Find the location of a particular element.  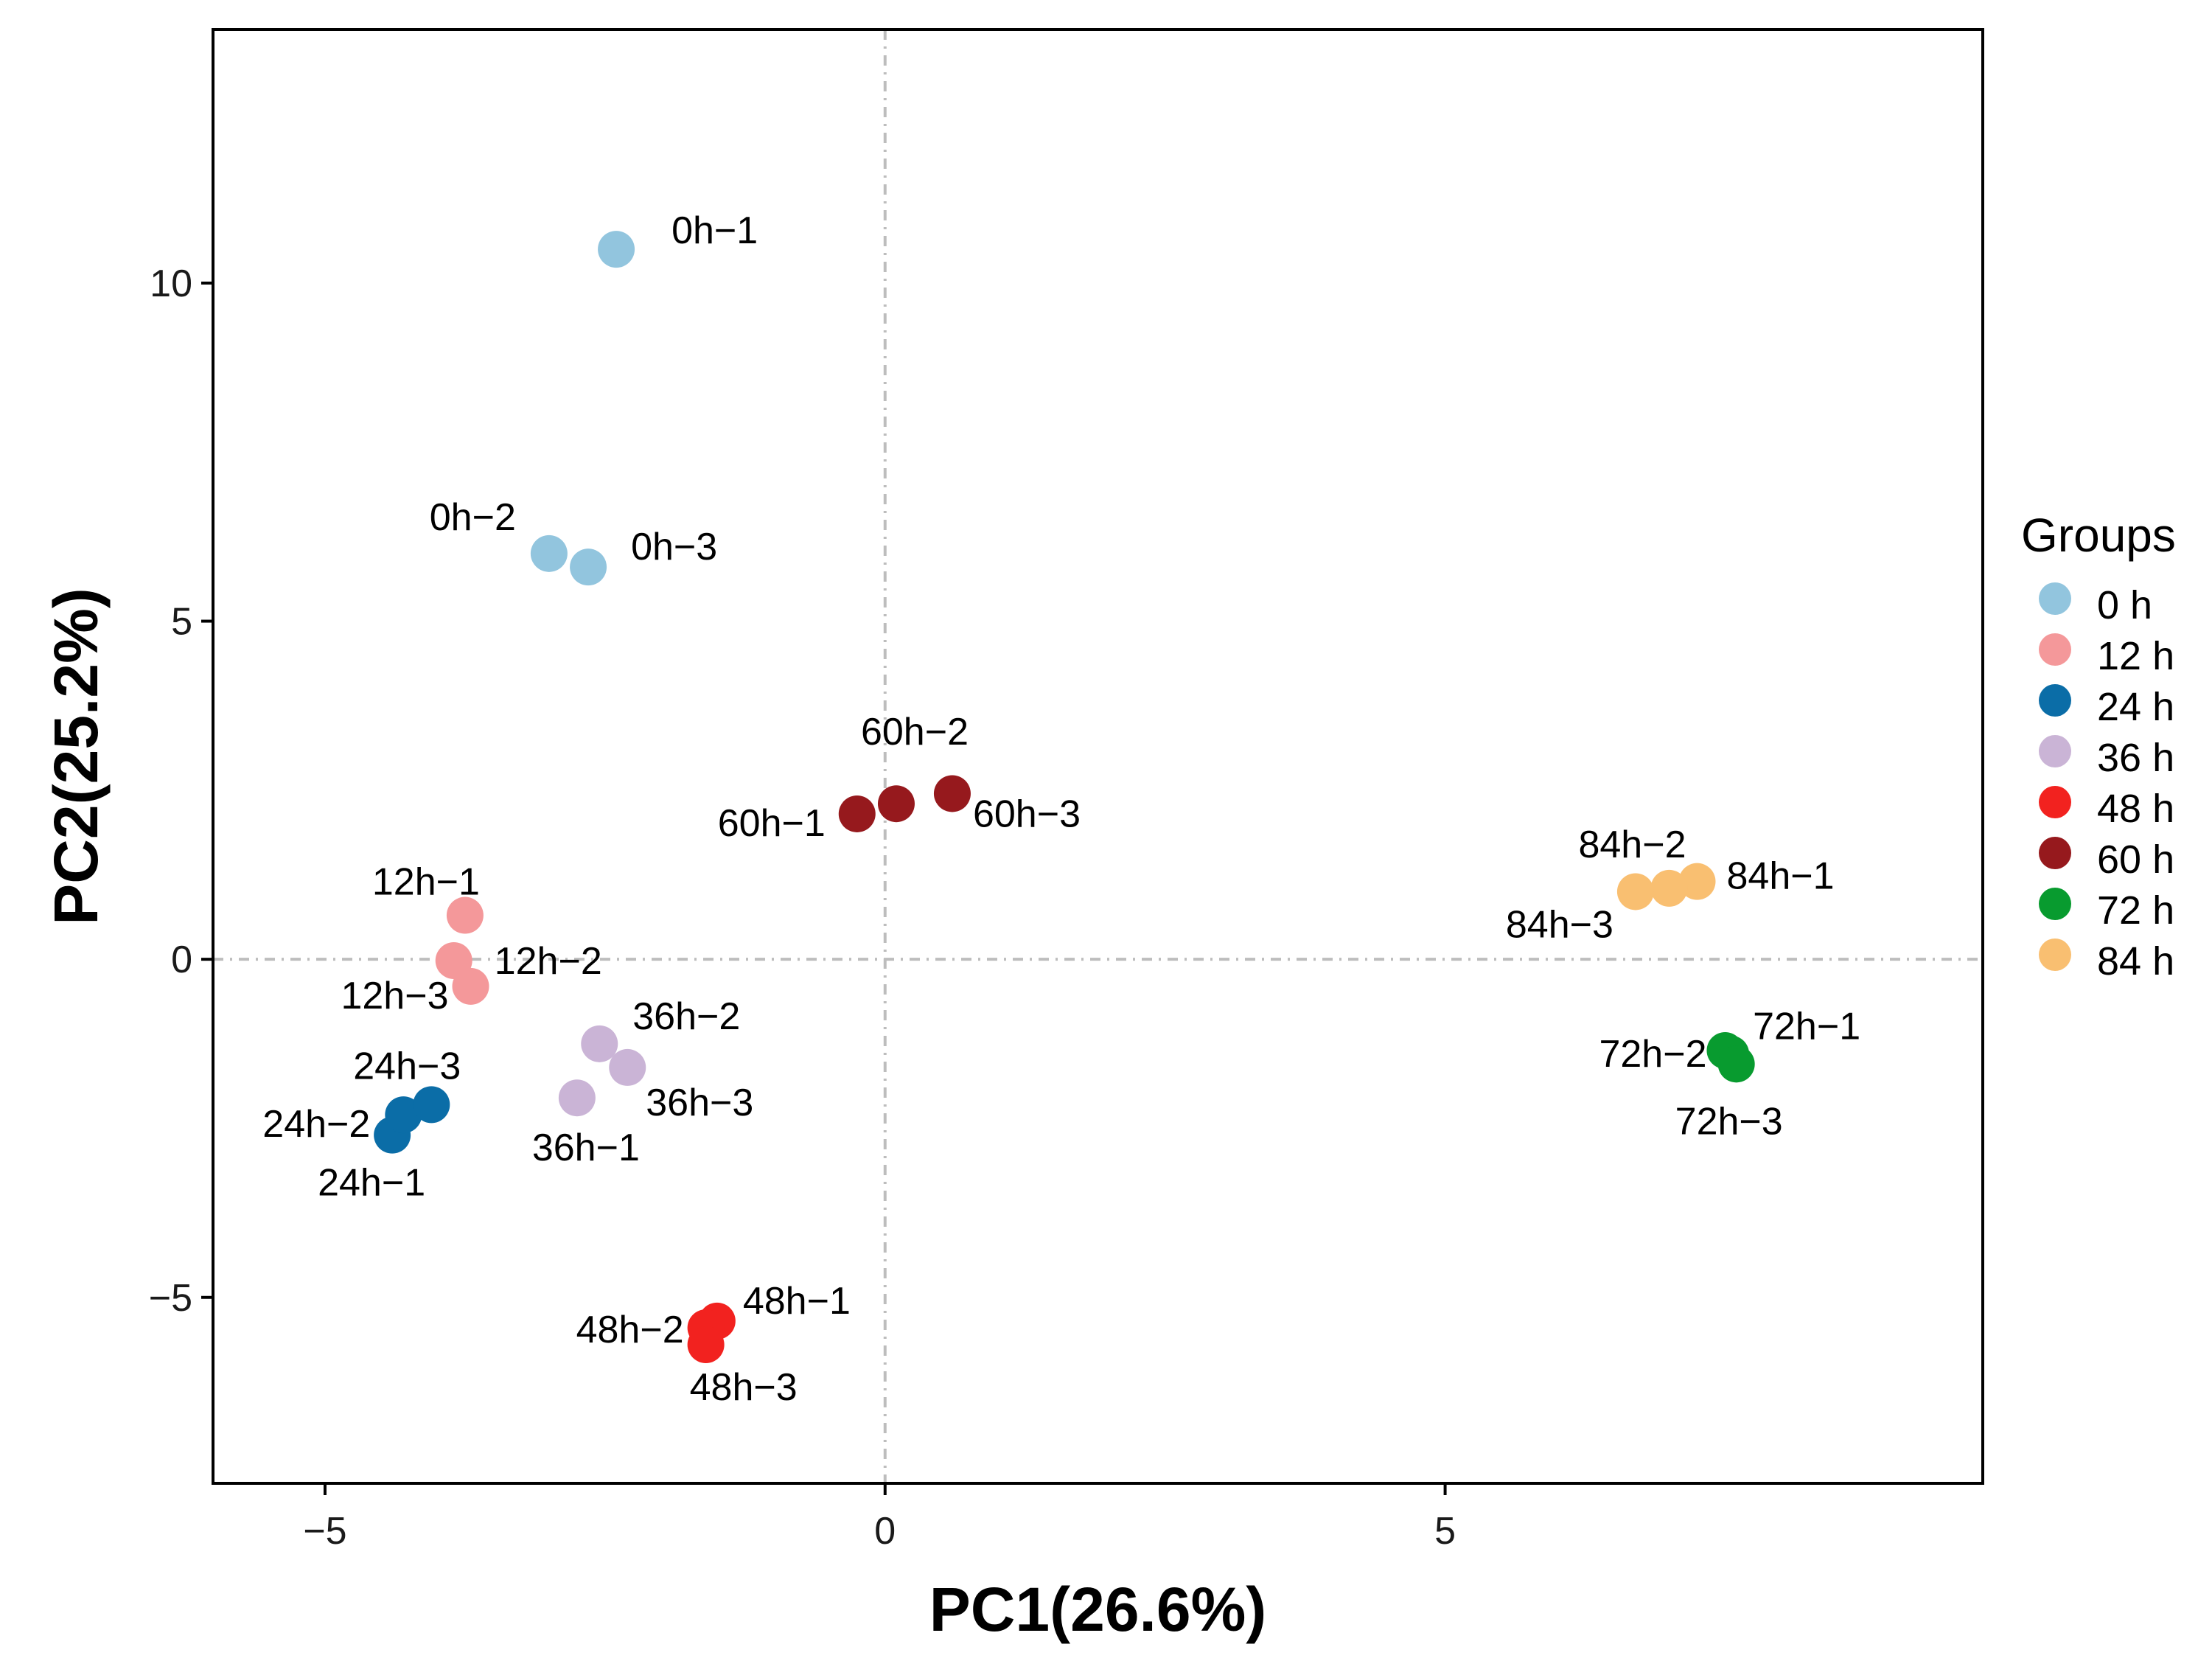

y-tick-label: 0 is located at coordinates (181, 960).